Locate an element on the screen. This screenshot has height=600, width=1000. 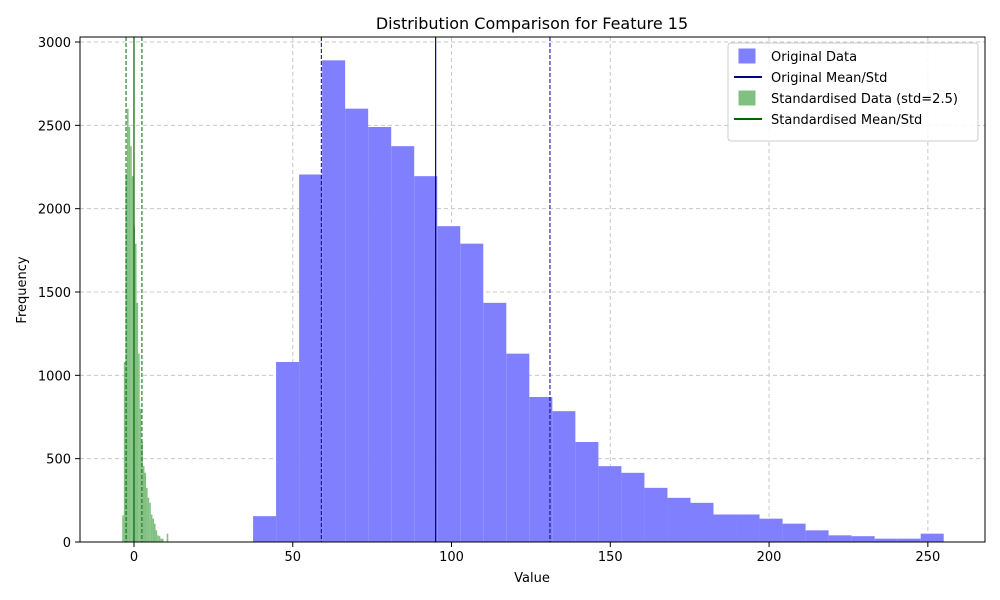
x-axis-label: Value is located at coordinates (532, 578).